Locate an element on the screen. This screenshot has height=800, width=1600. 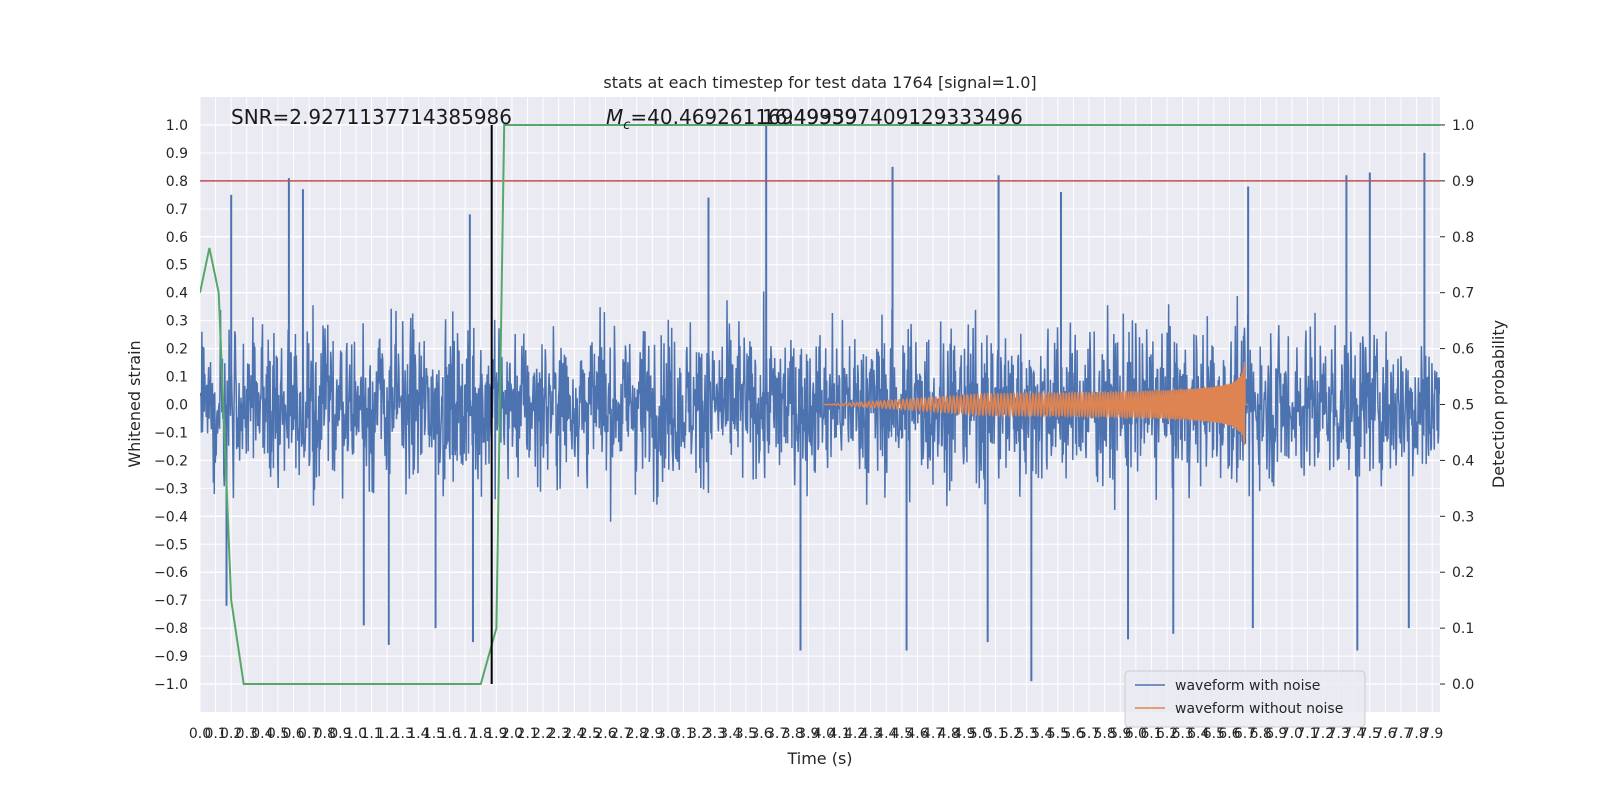
y2-tick-label-5: 0.5 is located at coordinates (1463, 406).